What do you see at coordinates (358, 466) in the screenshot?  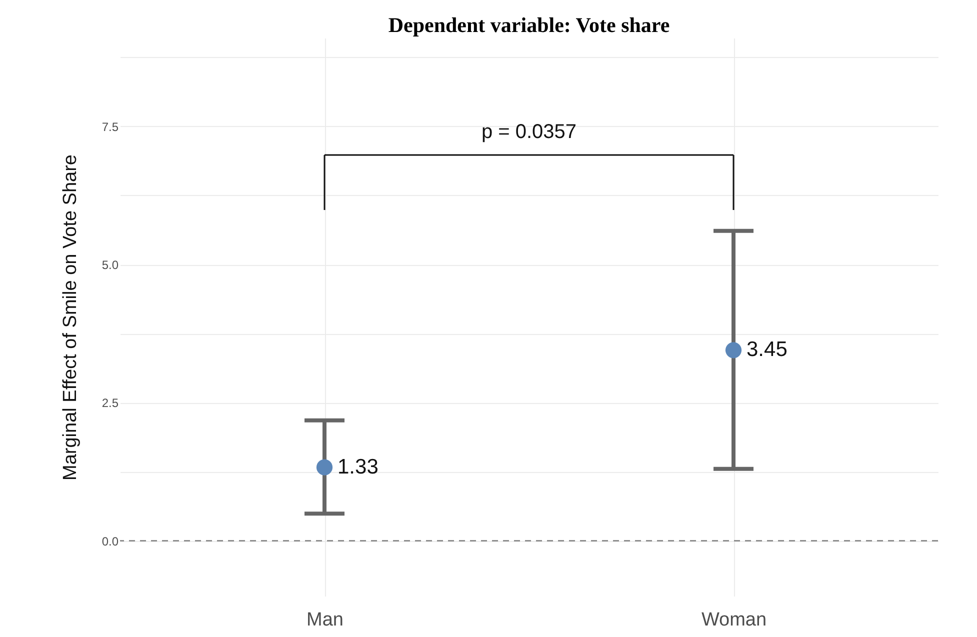 I see `data-label: 1.33` at bounding box center [358, 466].